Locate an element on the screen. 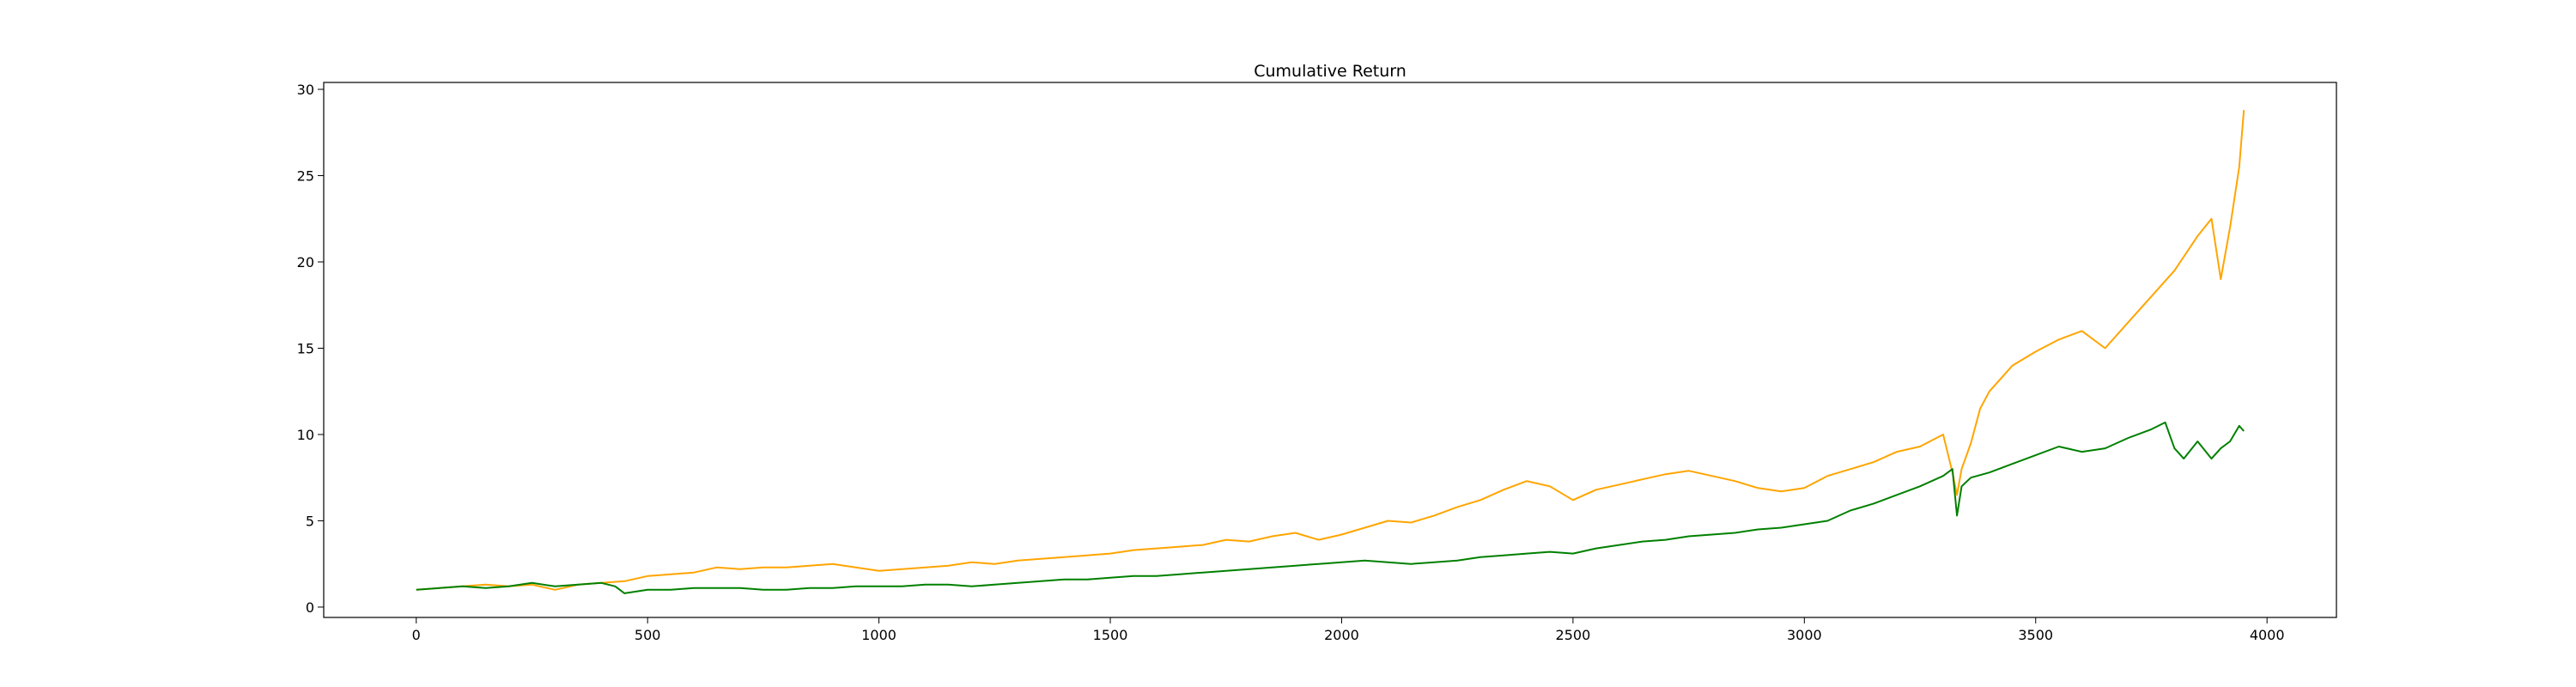 Image resolution: width=2576 pixels, height=687 pixels. x-tick-label: 500 is located at coordinates (648, 635).